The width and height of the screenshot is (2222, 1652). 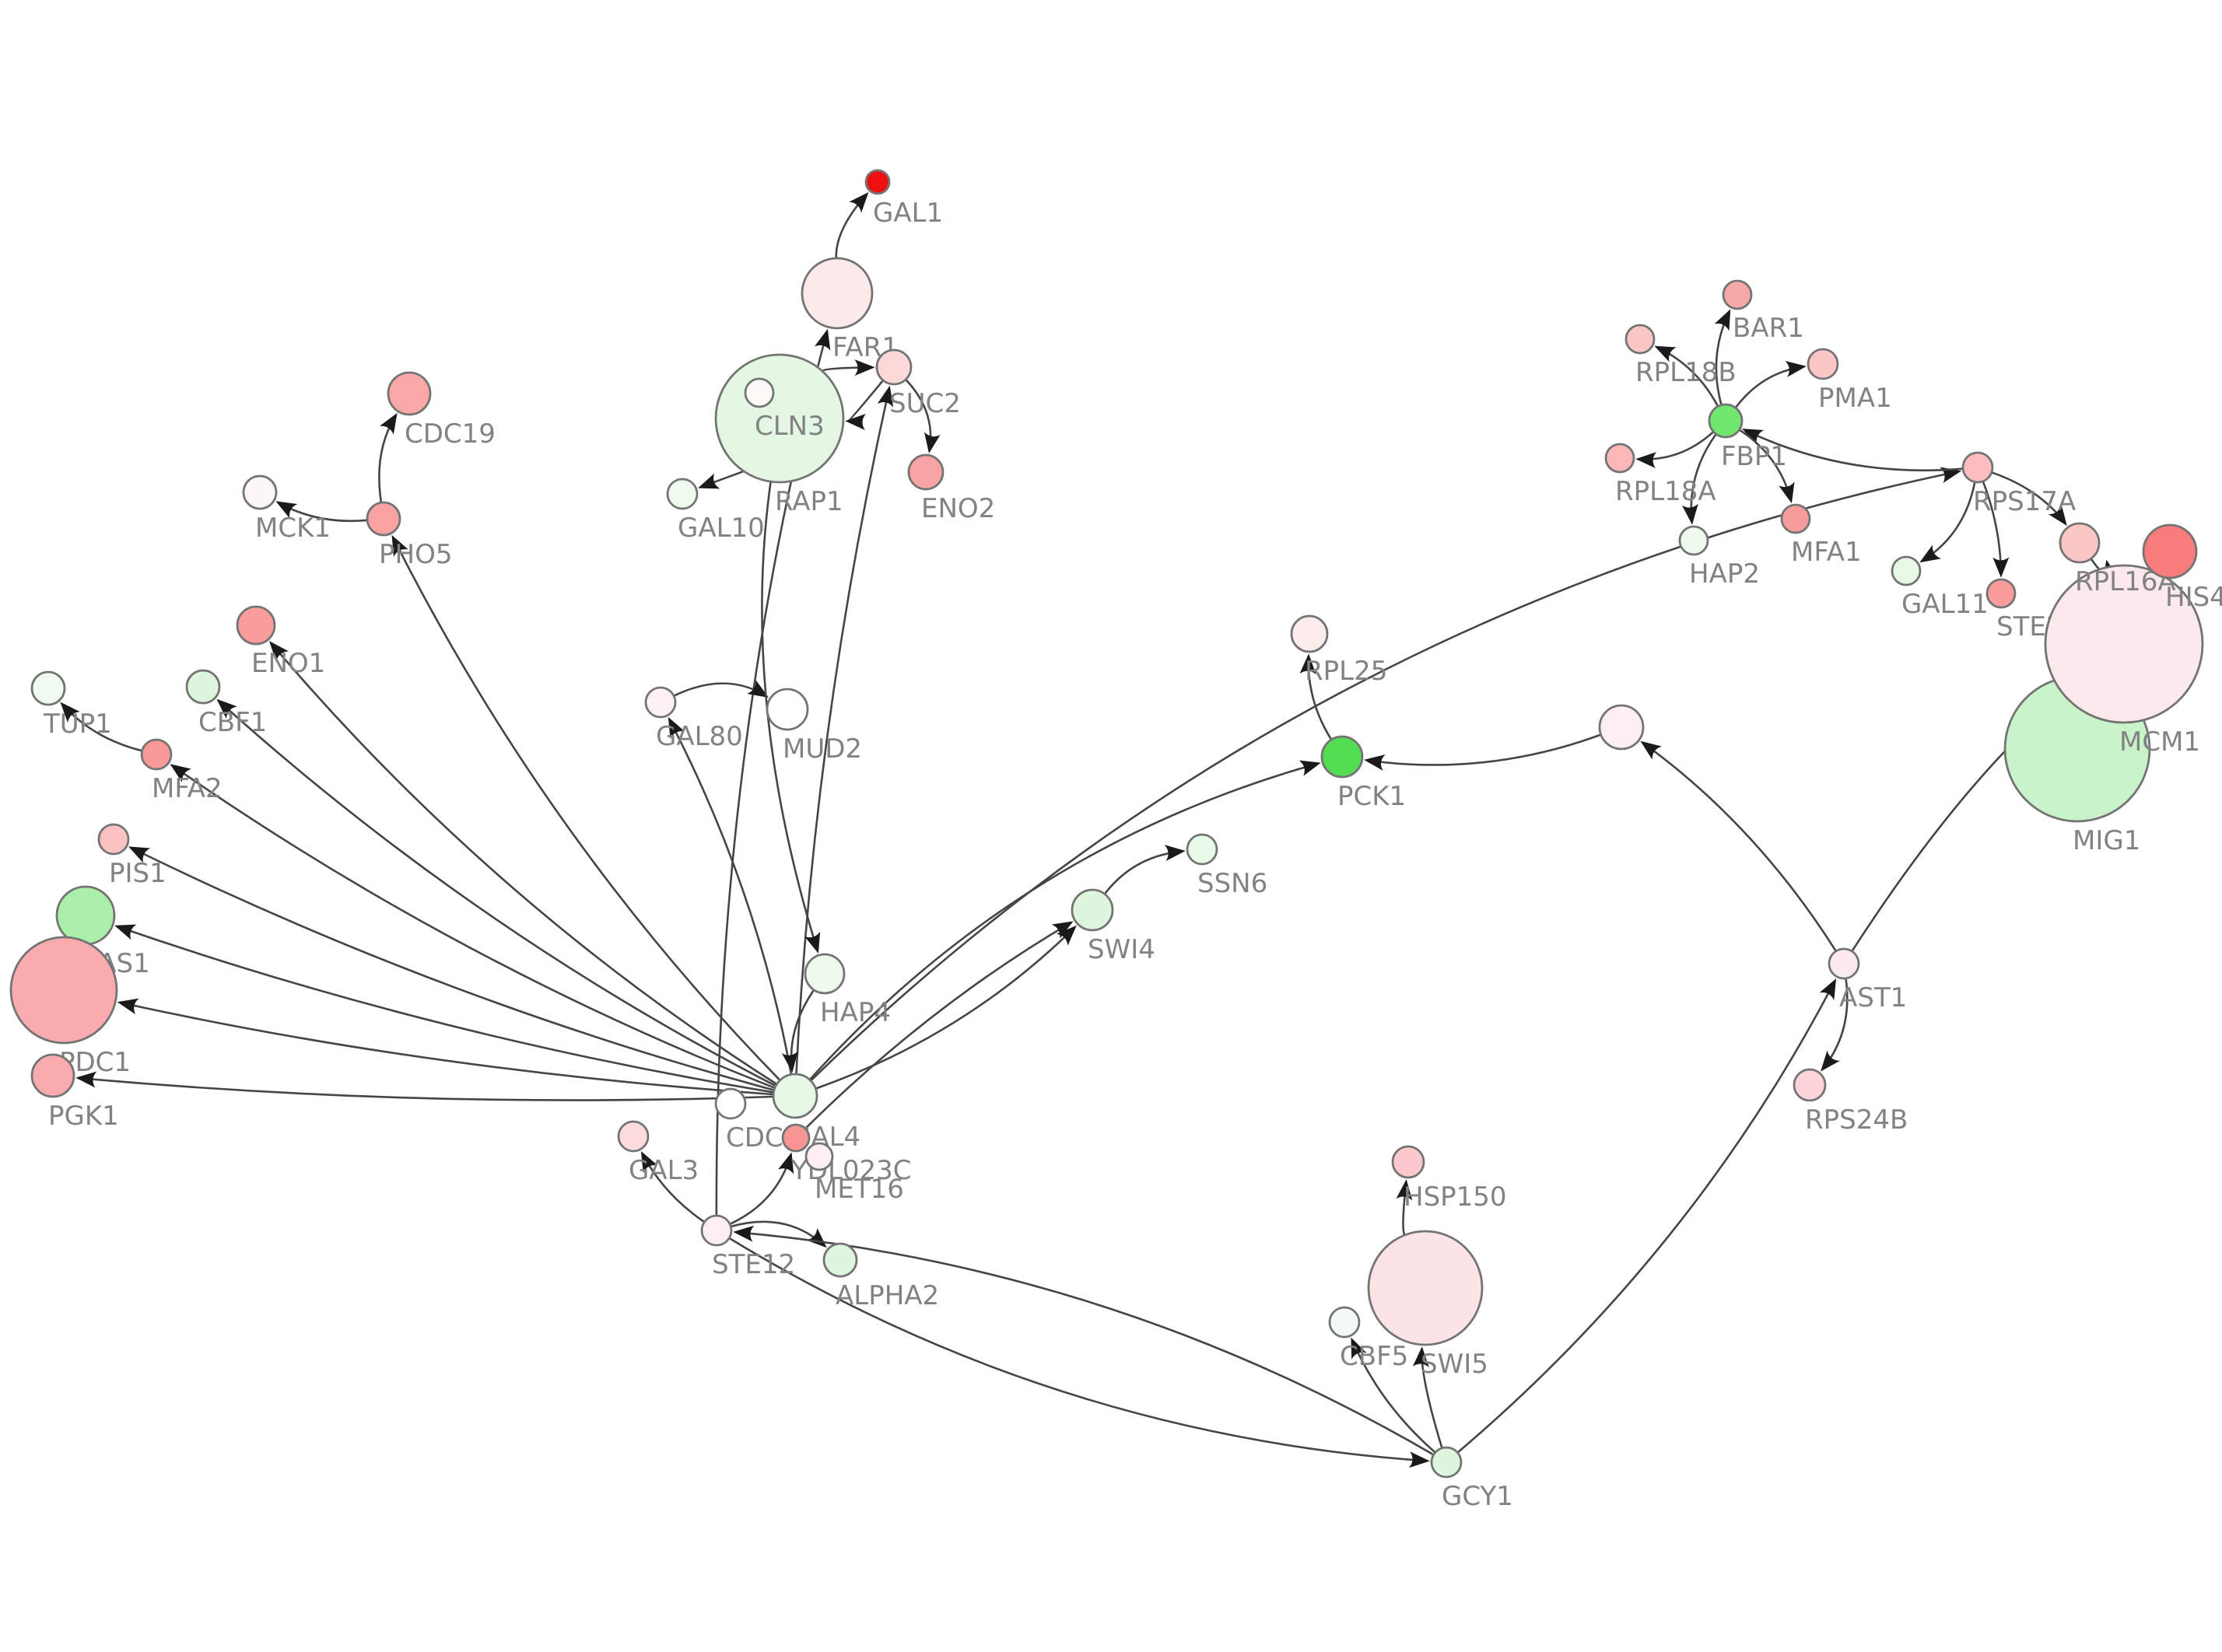 What do you see at coordinates (790, 427) in the screenshot?
I see `gene-label-cln3: CLN3` at bounding box center [790, 427].